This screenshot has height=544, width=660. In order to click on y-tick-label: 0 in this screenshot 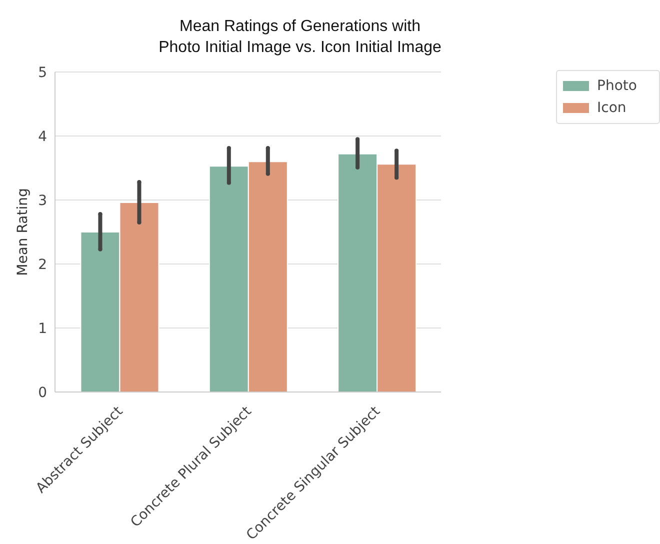, I will do `click(42, 392)`.